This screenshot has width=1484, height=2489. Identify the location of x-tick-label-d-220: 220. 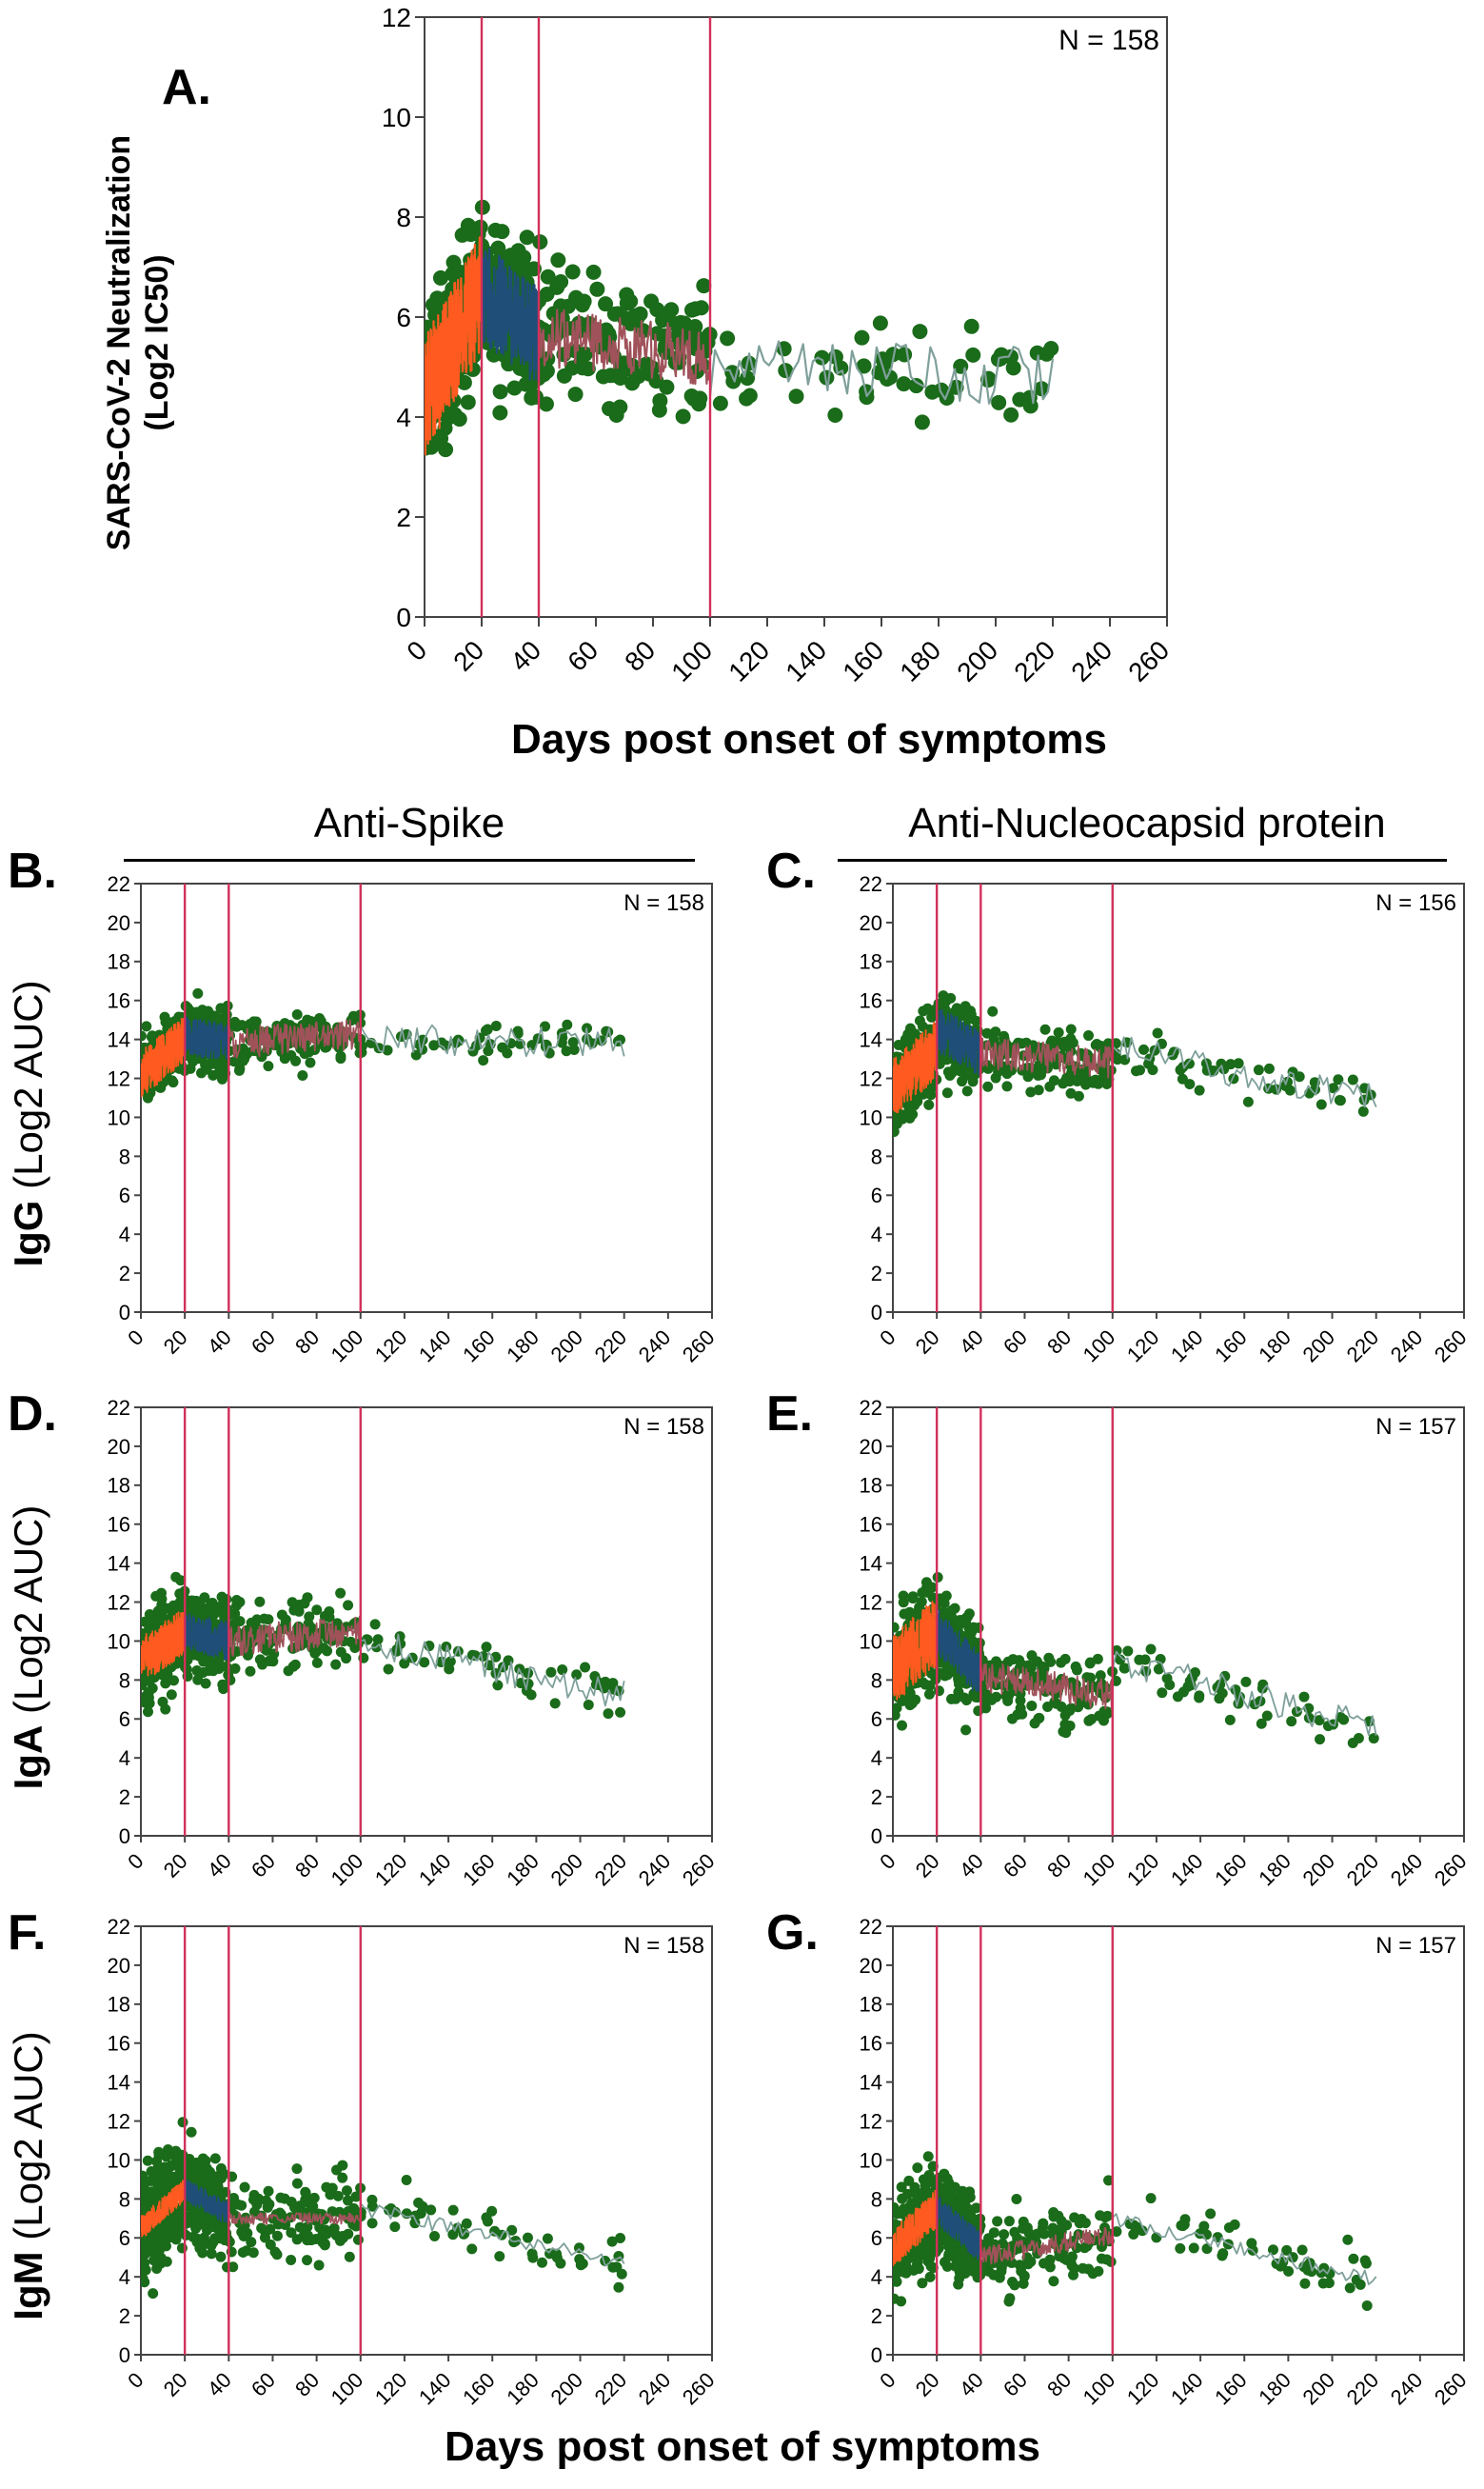
(611, 1870).